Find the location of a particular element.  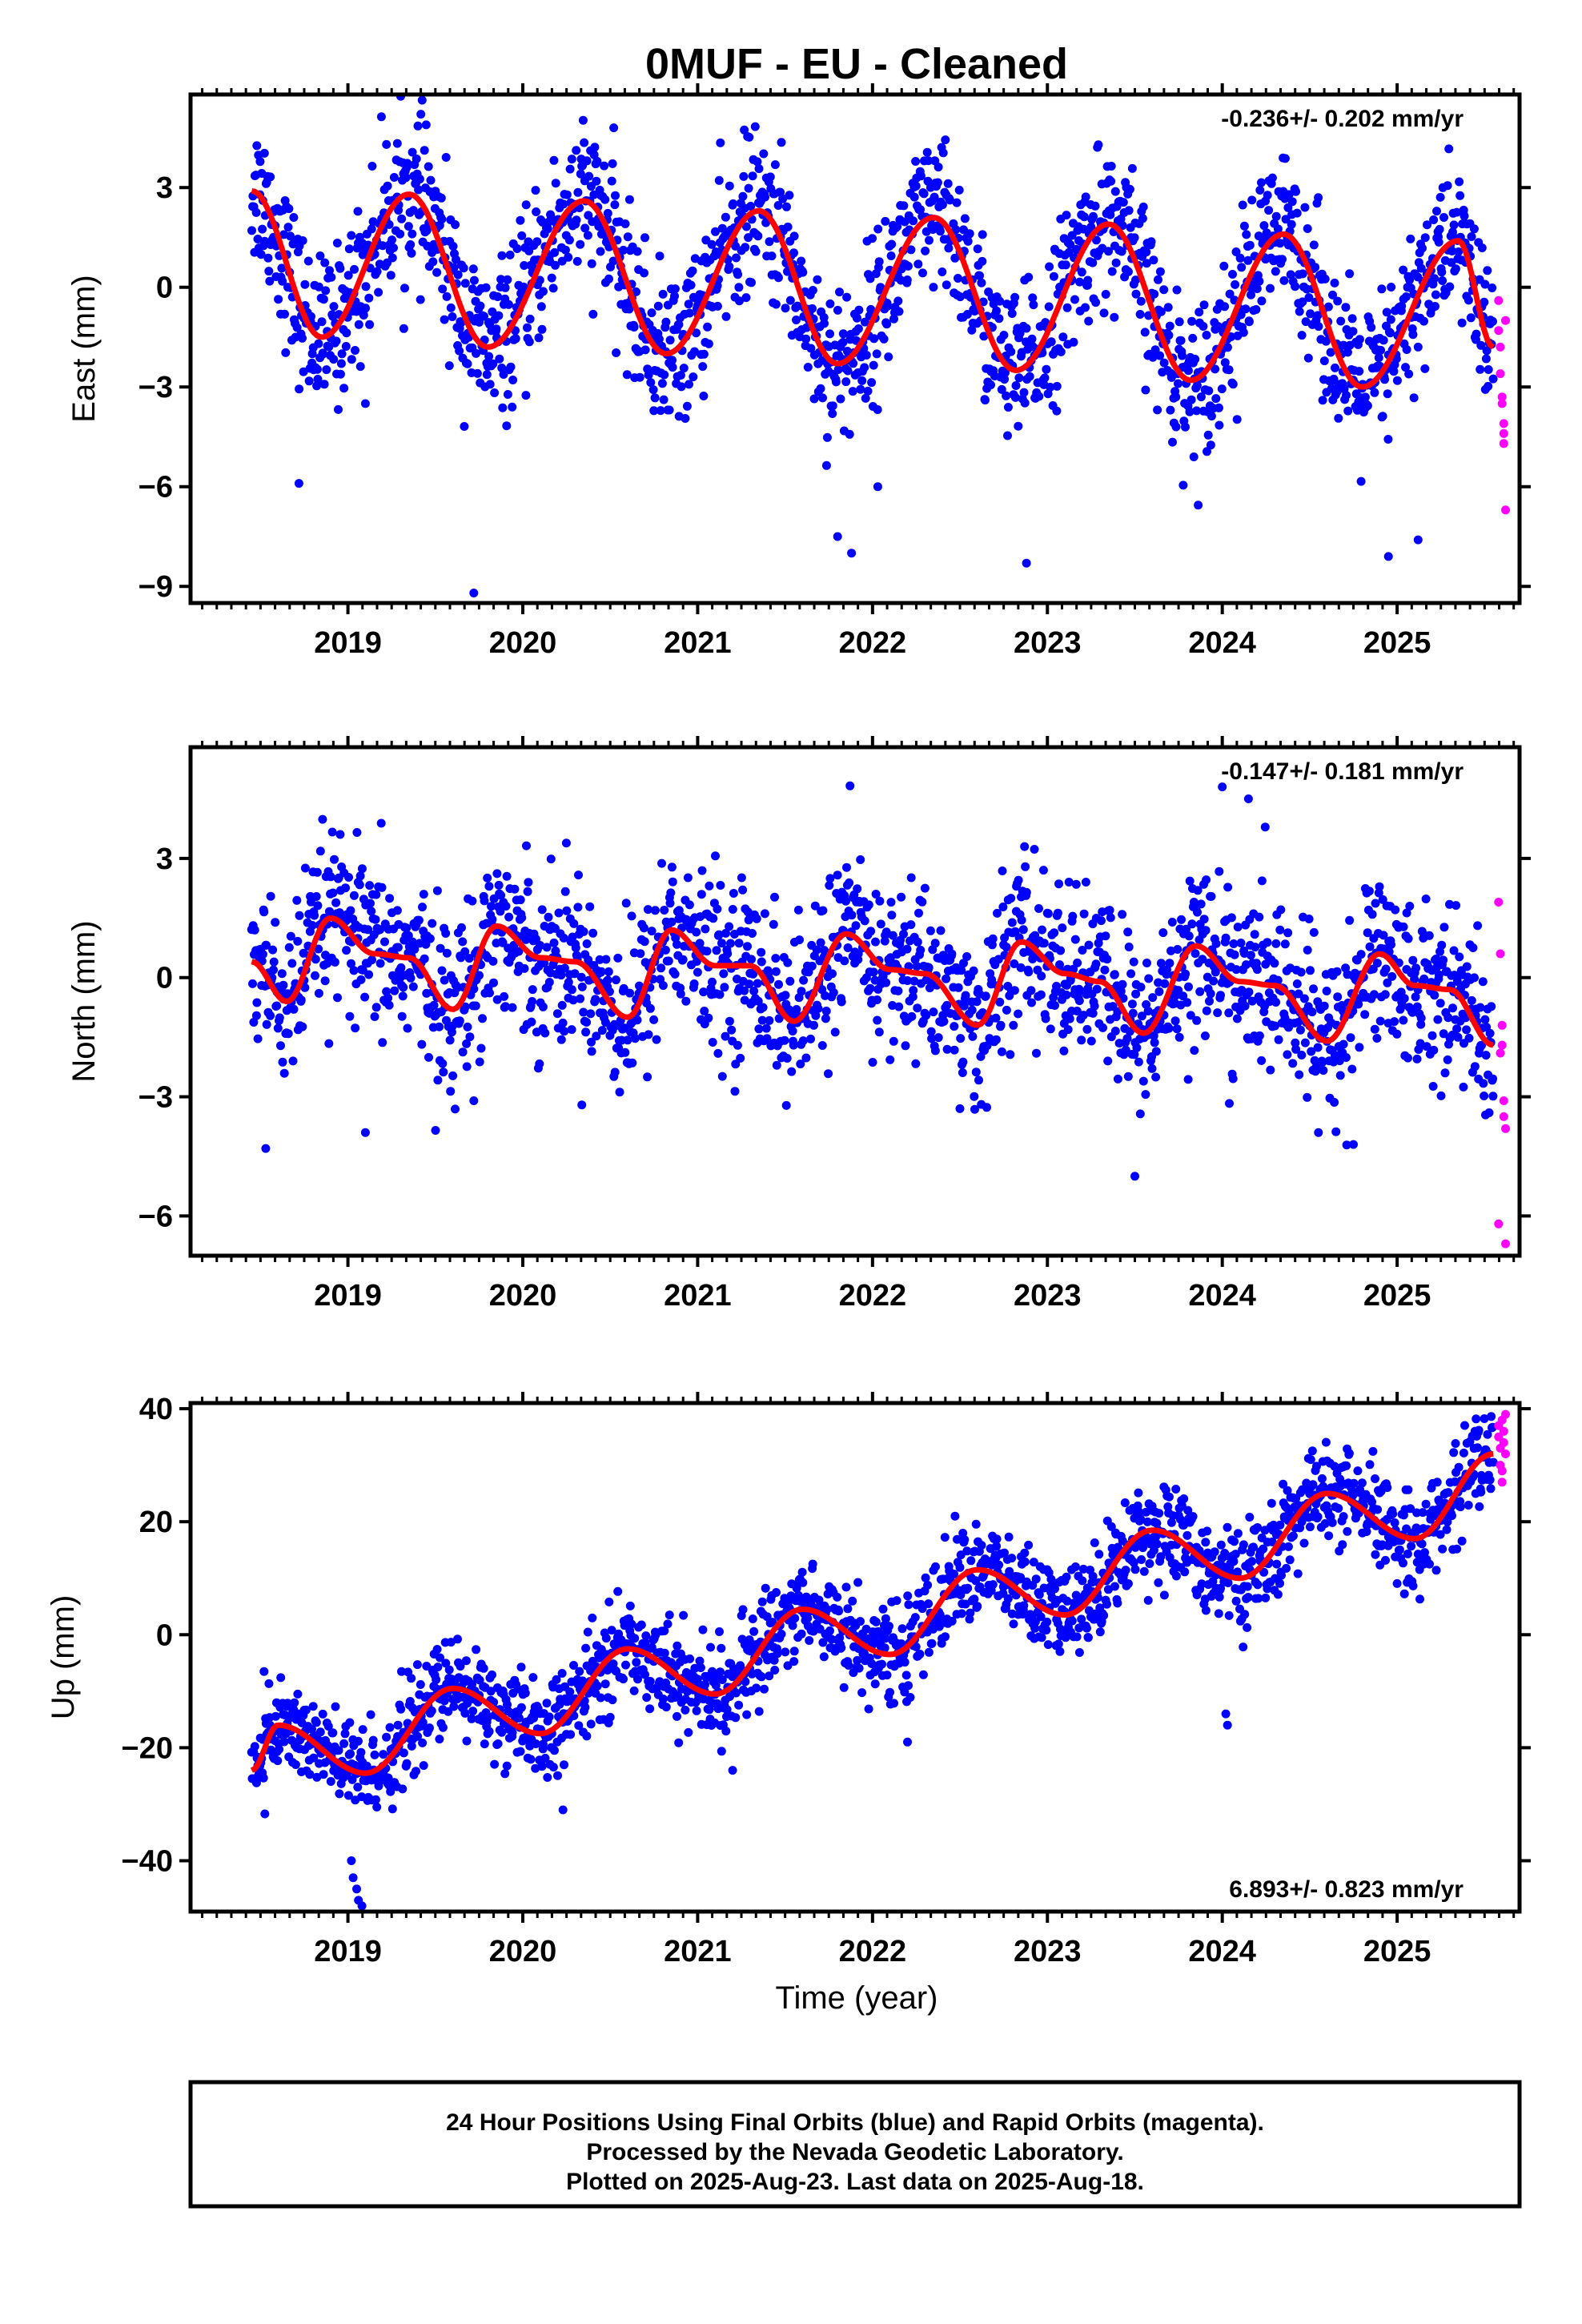

north-ylabel: North (mm) is located at coordinates (84, 1001).